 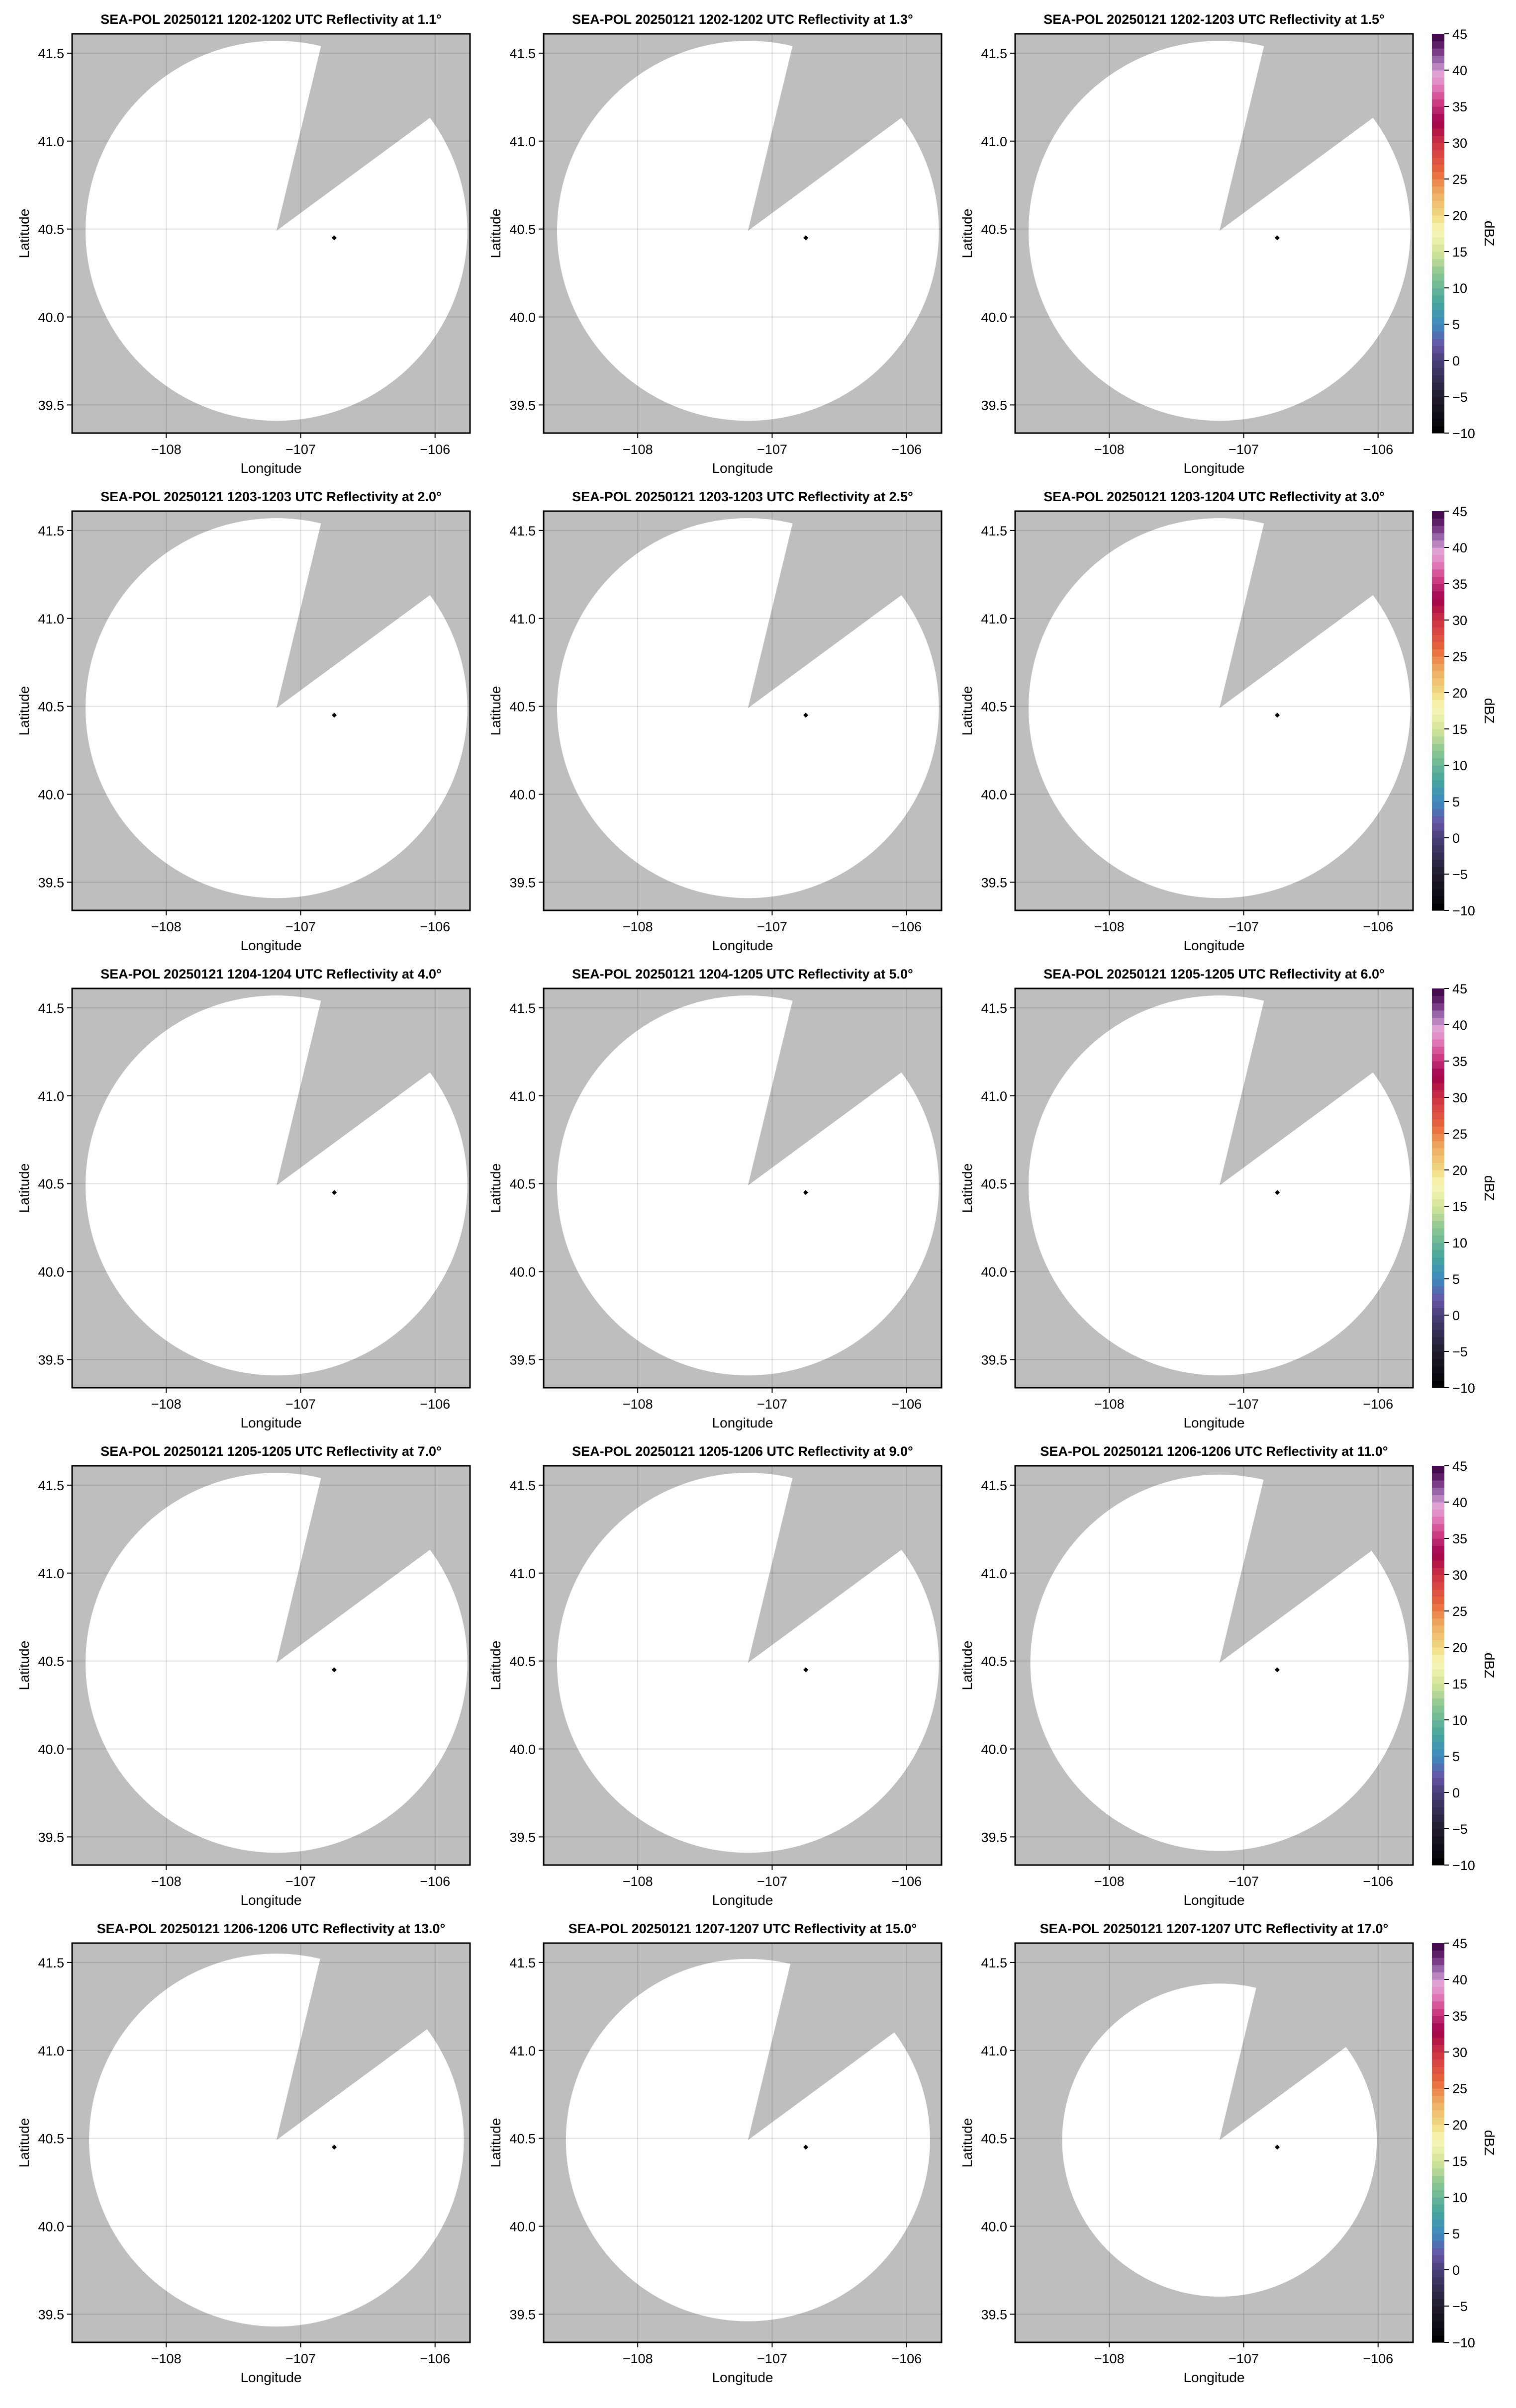 I want to click on colorbar-tick-label: 45, so click(x=1459, y=1943).